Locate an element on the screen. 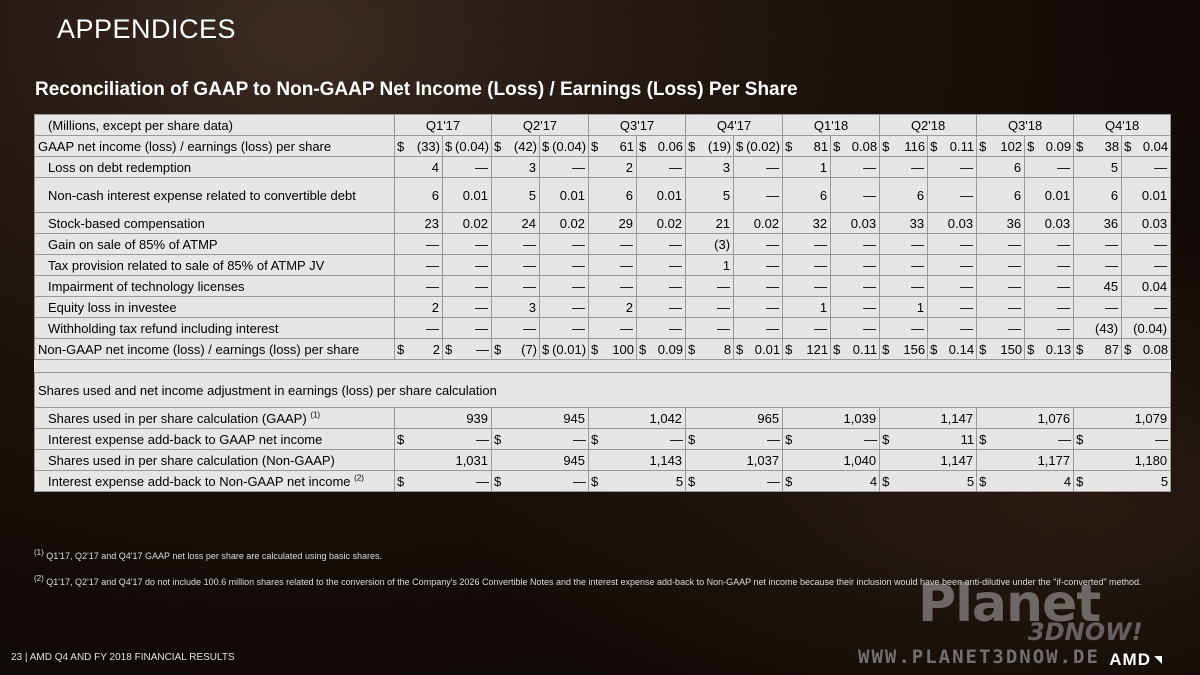  table-cell: $ (33) is located at coordinates (418, 146).